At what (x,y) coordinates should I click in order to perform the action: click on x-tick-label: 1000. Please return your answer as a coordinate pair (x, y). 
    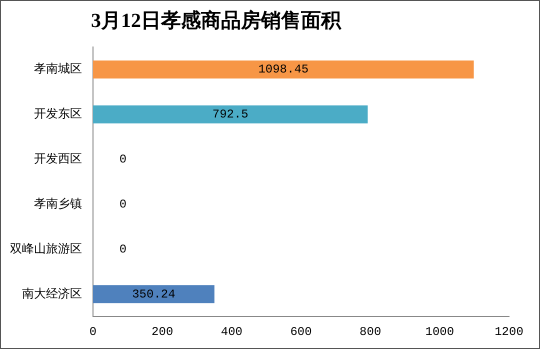
    Looking at the image, I should click on (439, 331).